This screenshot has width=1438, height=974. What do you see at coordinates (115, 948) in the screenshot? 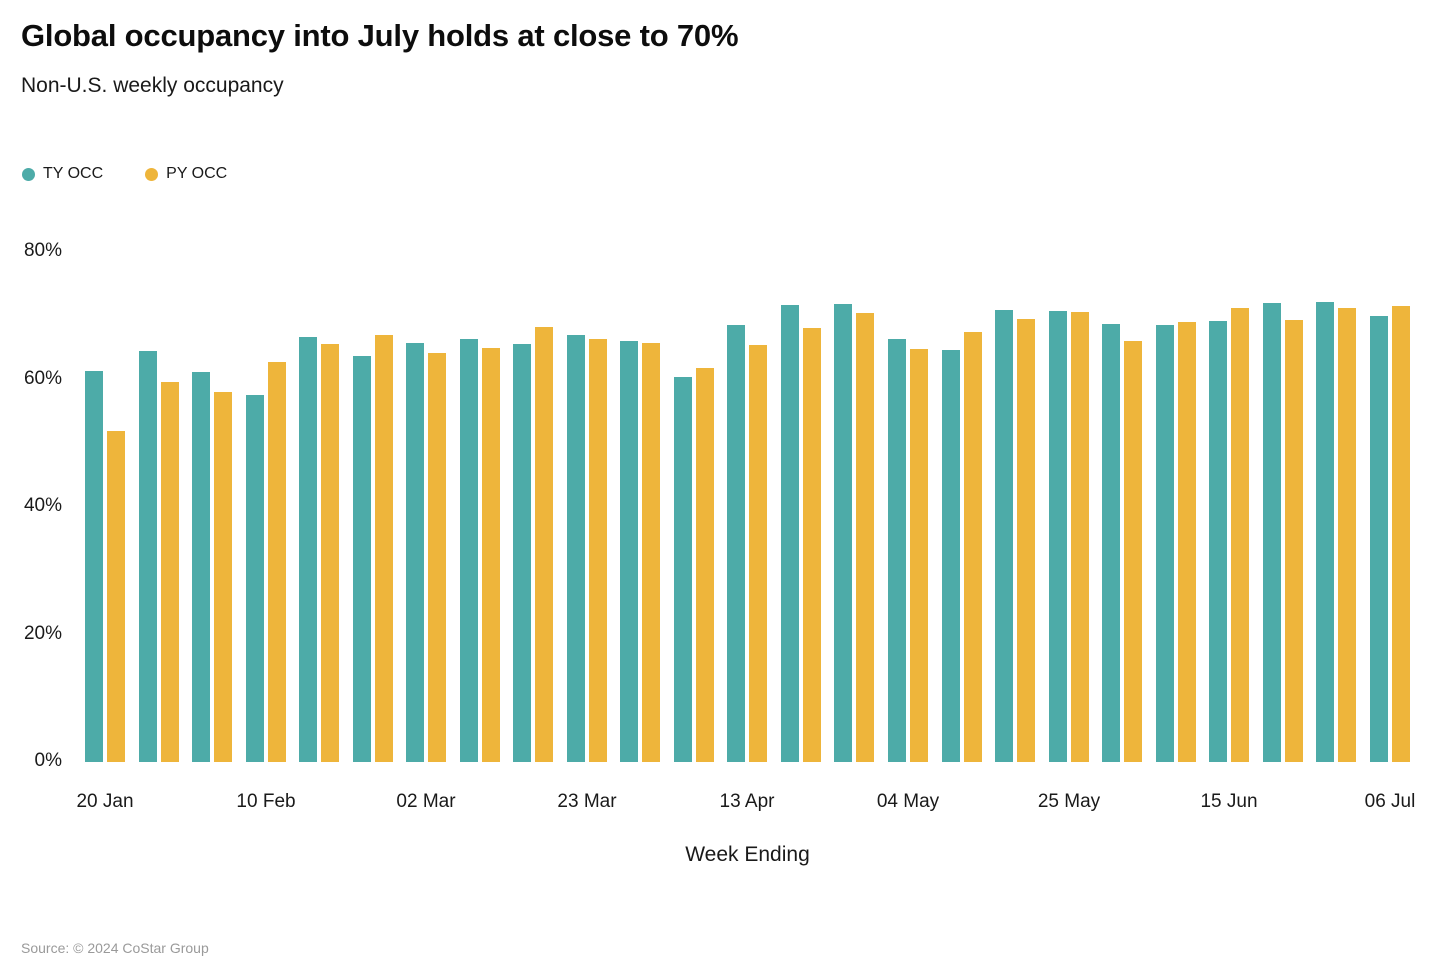
I see `source-credit: Source: © 2024 CoStar Group` at bounding box center [115, 948].